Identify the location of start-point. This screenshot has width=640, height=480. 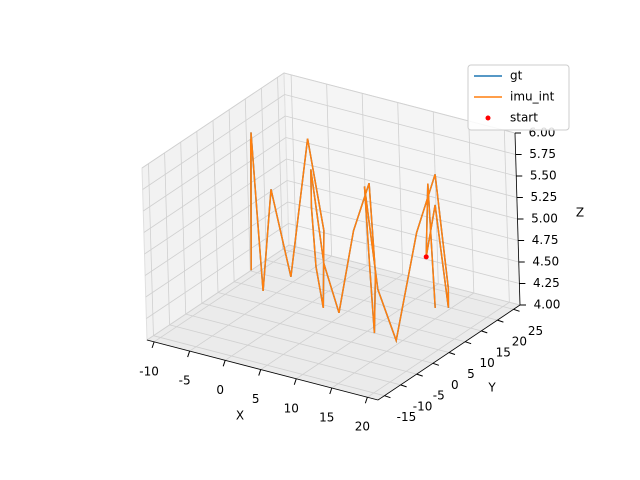
(426, 257).